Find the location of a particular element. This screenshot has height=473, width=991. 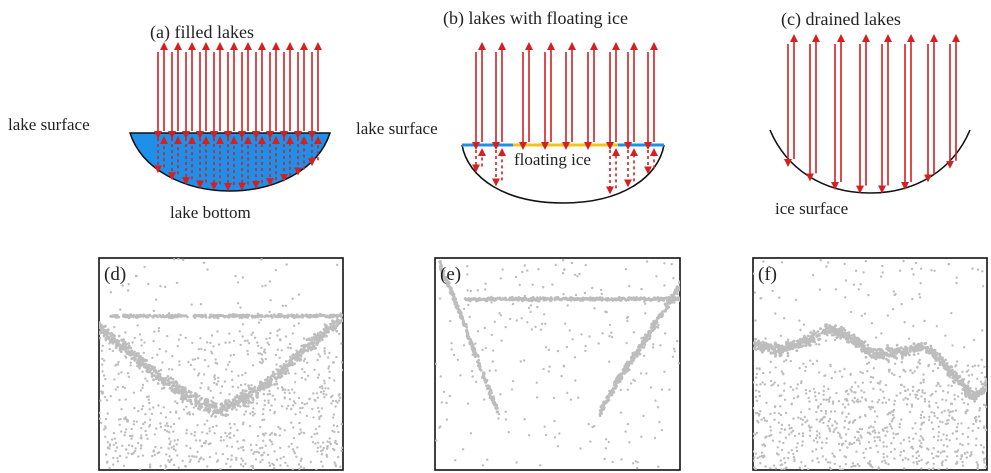

panel-a-title: (a) filled lakes is located at coordinates (202, 32).